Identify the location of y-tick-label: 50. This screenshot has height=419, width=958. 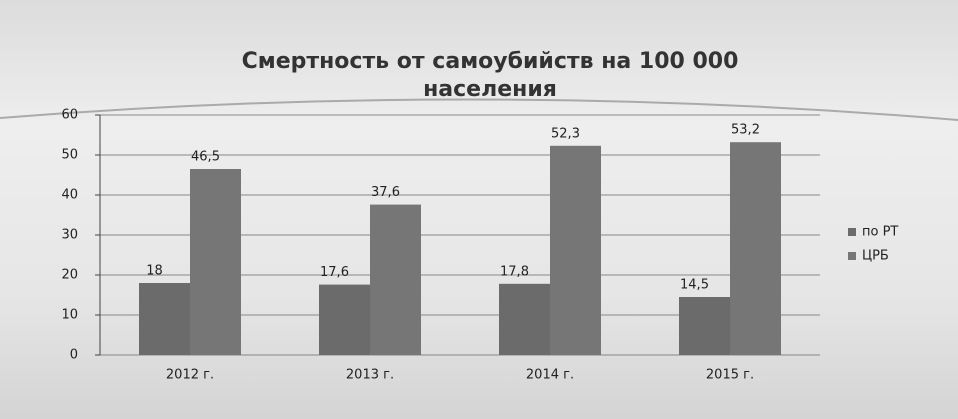
(69, 155).